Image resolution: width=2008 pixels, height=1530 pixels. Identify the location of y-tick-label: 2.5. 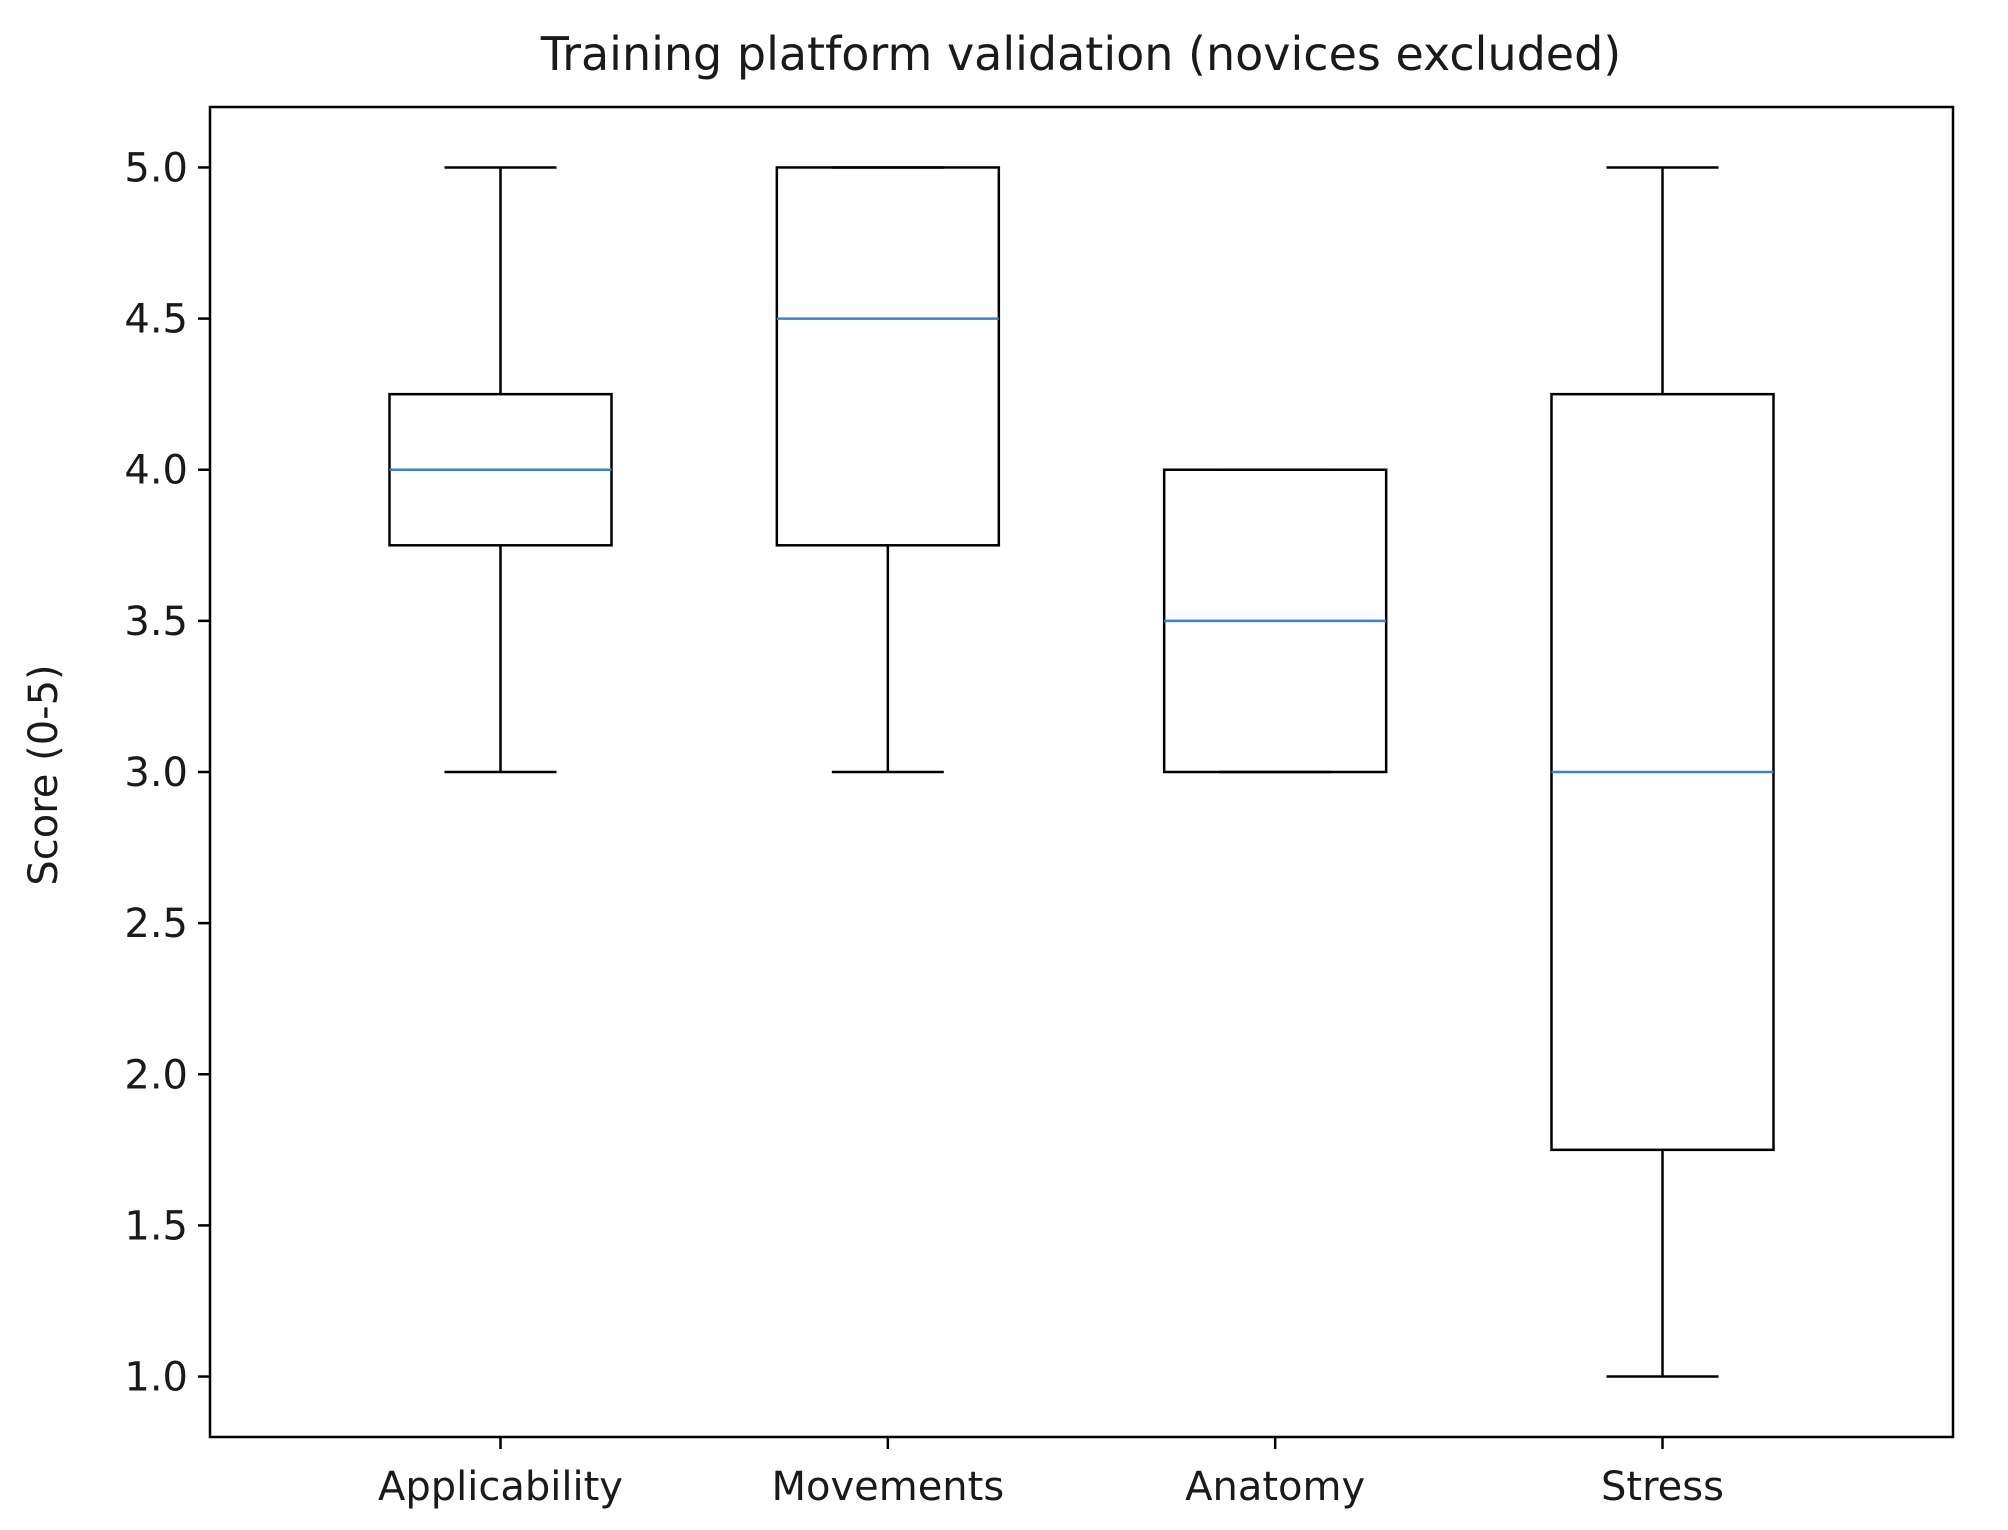
(156, 924).